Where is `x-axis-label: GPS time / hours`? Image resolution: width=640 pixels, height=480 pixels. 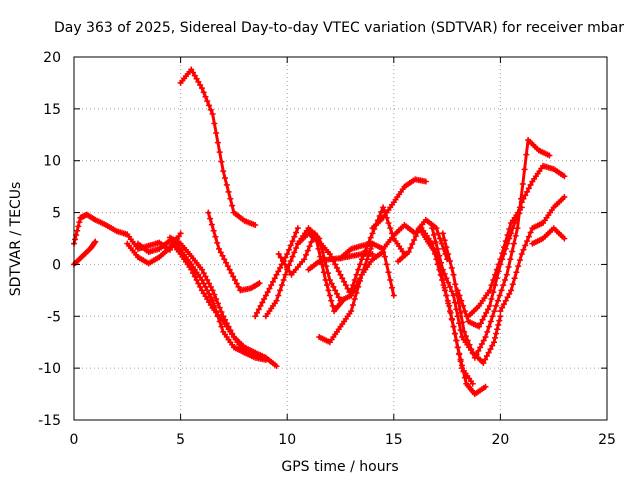 x-axis-label: GPS time / hours is located at coordinates (339, 467).